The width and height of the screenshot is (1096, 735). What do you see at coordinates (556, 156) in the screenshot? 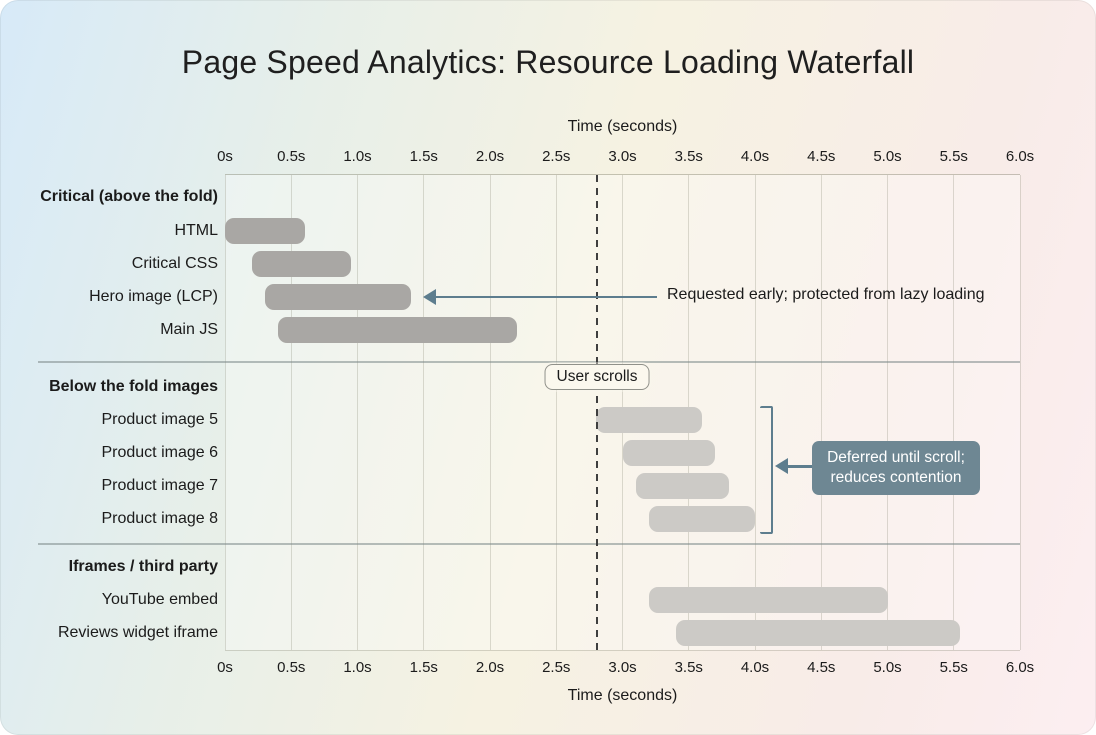
I see `top-tick-label: 2.5s` at bounding box center [556, 156].